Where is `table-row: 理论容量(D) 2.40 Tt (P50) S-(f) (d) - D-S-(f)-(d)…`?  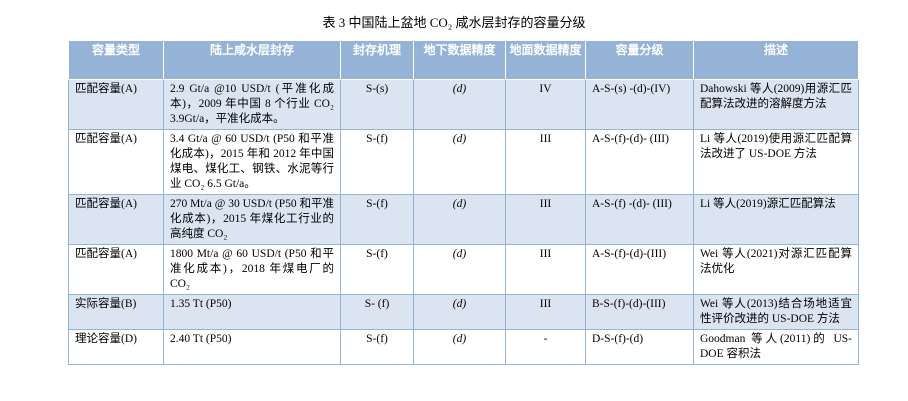 table-row: 理论容量(D) 2.40 Tt (P50) S-(f) (d) - D-S-(f)-(d)… is located at coordinates (463, 347).